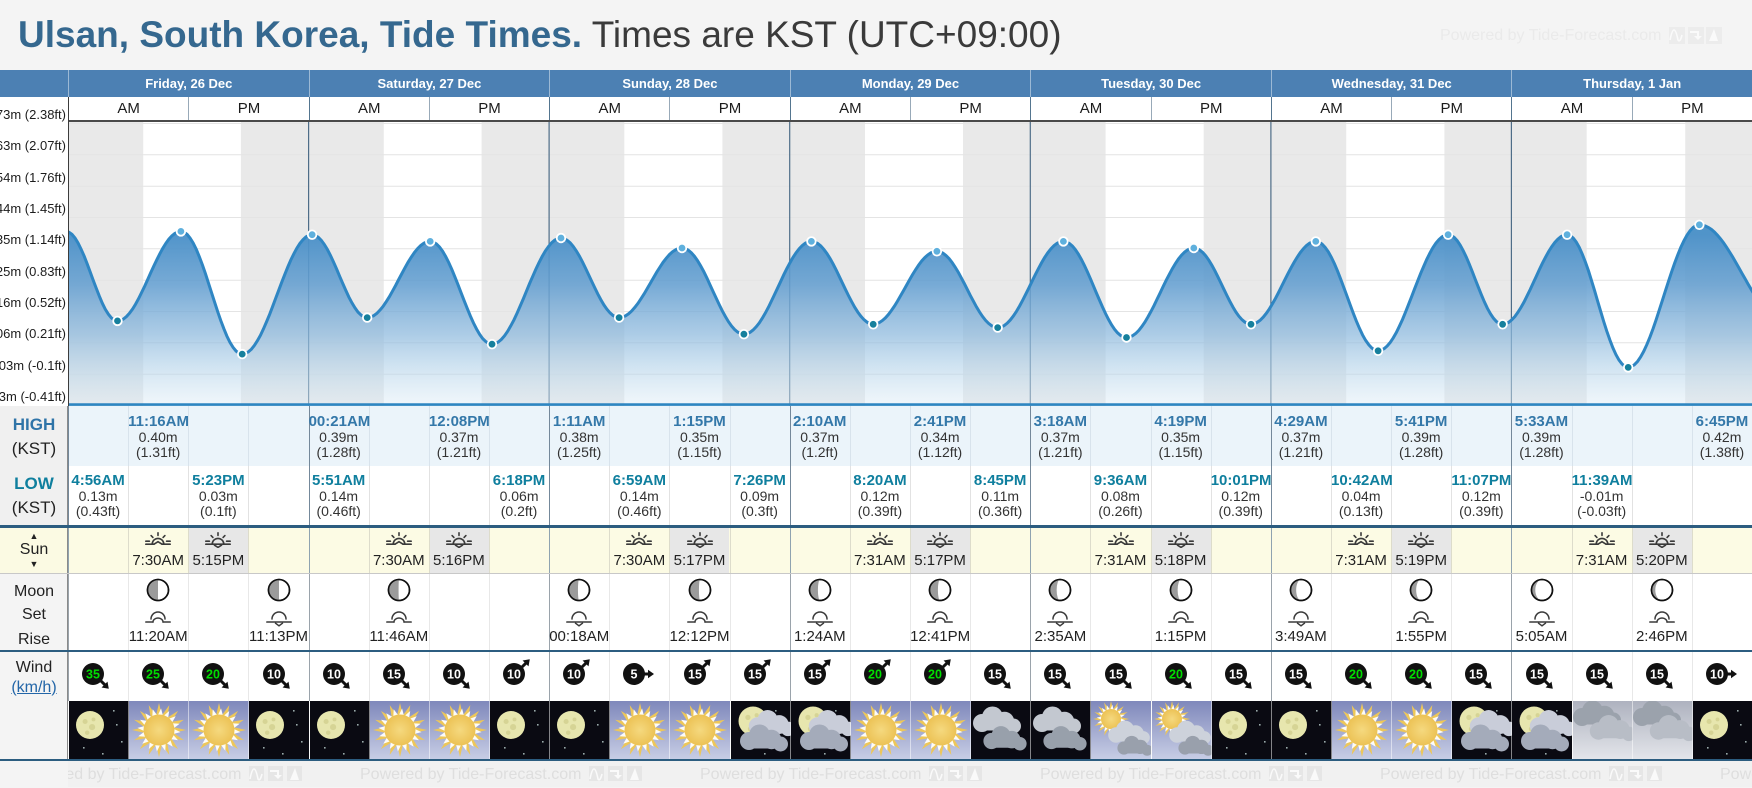 The width and height of the screenshot is (1752, 788). What do you see at coordinates (153, 675) in the screenshot?
I see `svg-text: 25` at bounding box center [153, 675].